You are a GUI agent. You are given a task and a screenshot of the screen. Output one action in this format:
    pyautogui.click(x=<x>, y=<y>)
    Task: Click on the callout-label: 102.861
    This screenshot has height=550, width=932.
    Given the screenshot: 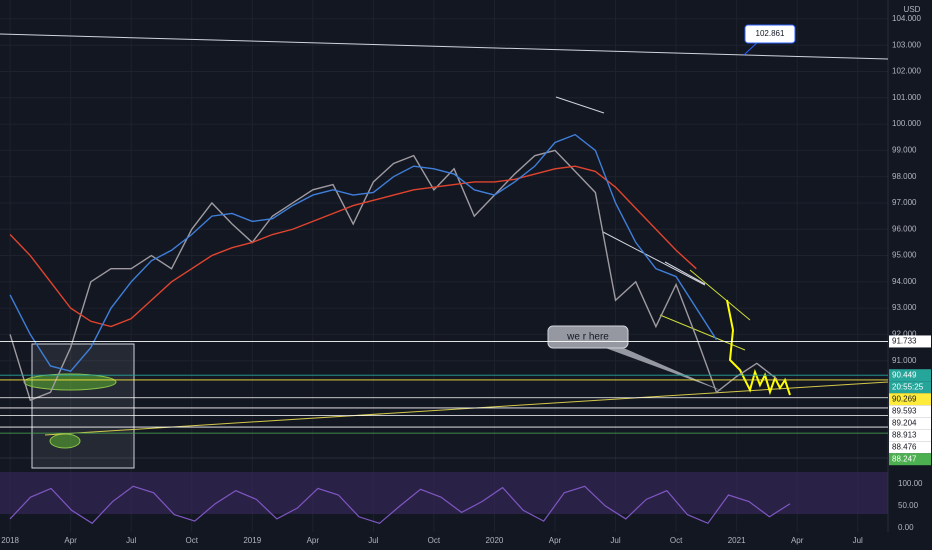 What is the action you would take?
    pyautogui.click(x=770, y=33)
    